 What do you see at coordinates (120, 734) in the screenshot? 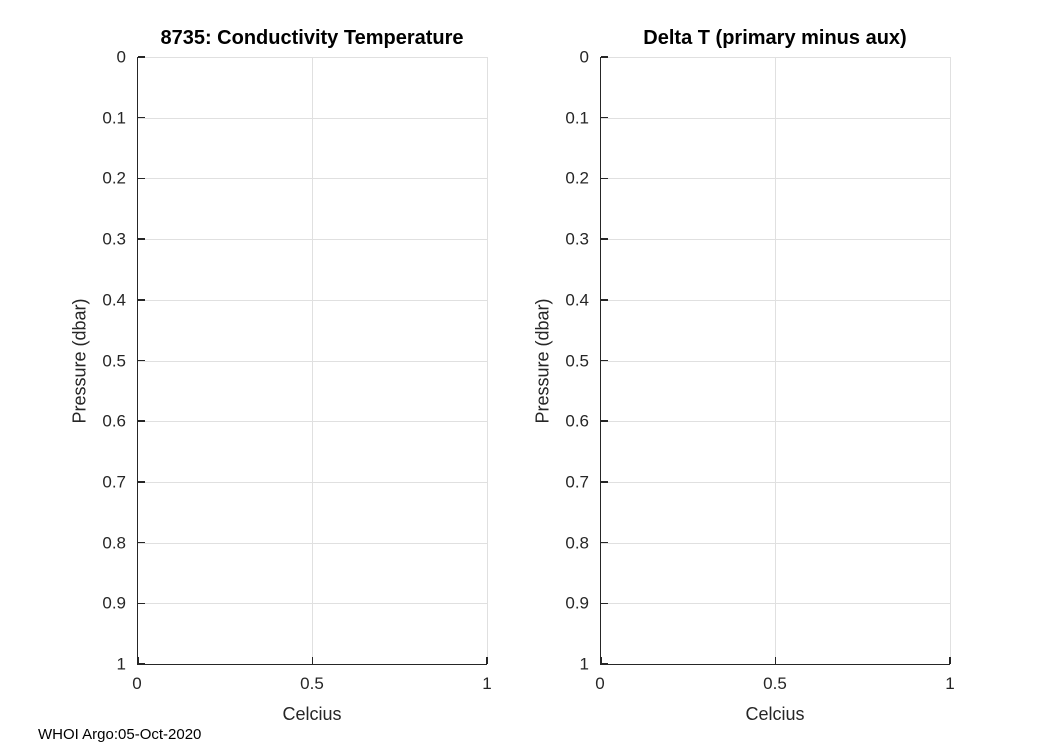
I see `watermark-text: WHOI Argo:05-Oct-2020` at bounding box center [120, 734].